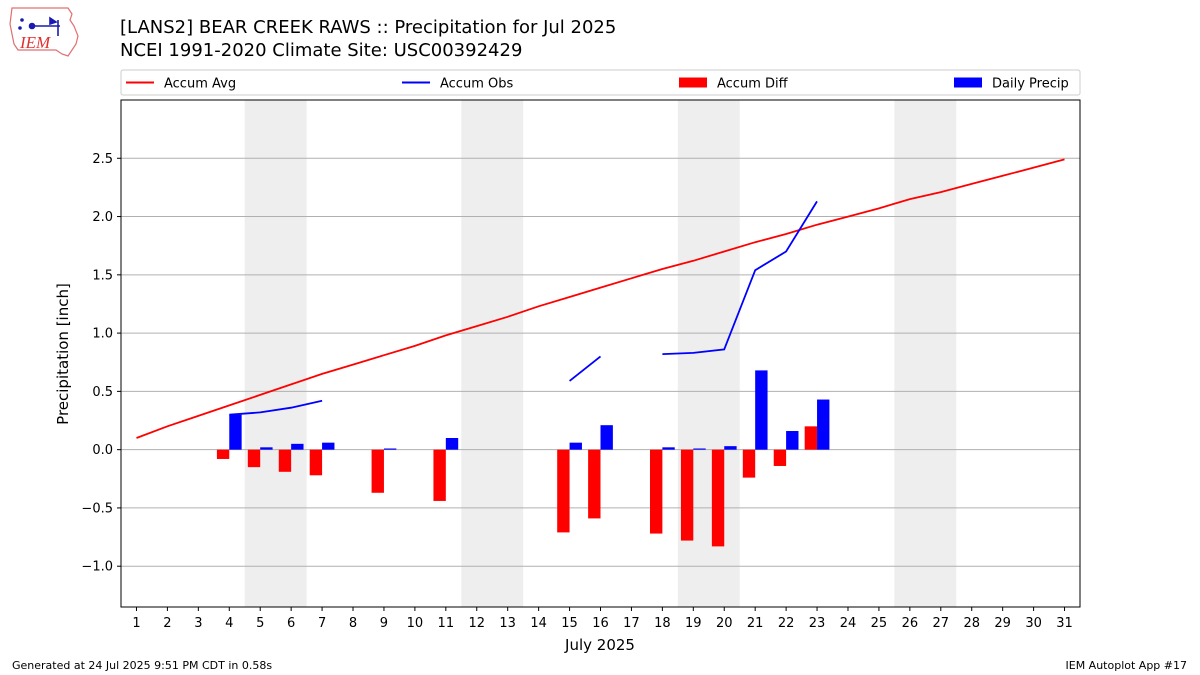 This screenshot has width=1200, height=675. I want to click on x-tick-label: 20, so click(724, 623).